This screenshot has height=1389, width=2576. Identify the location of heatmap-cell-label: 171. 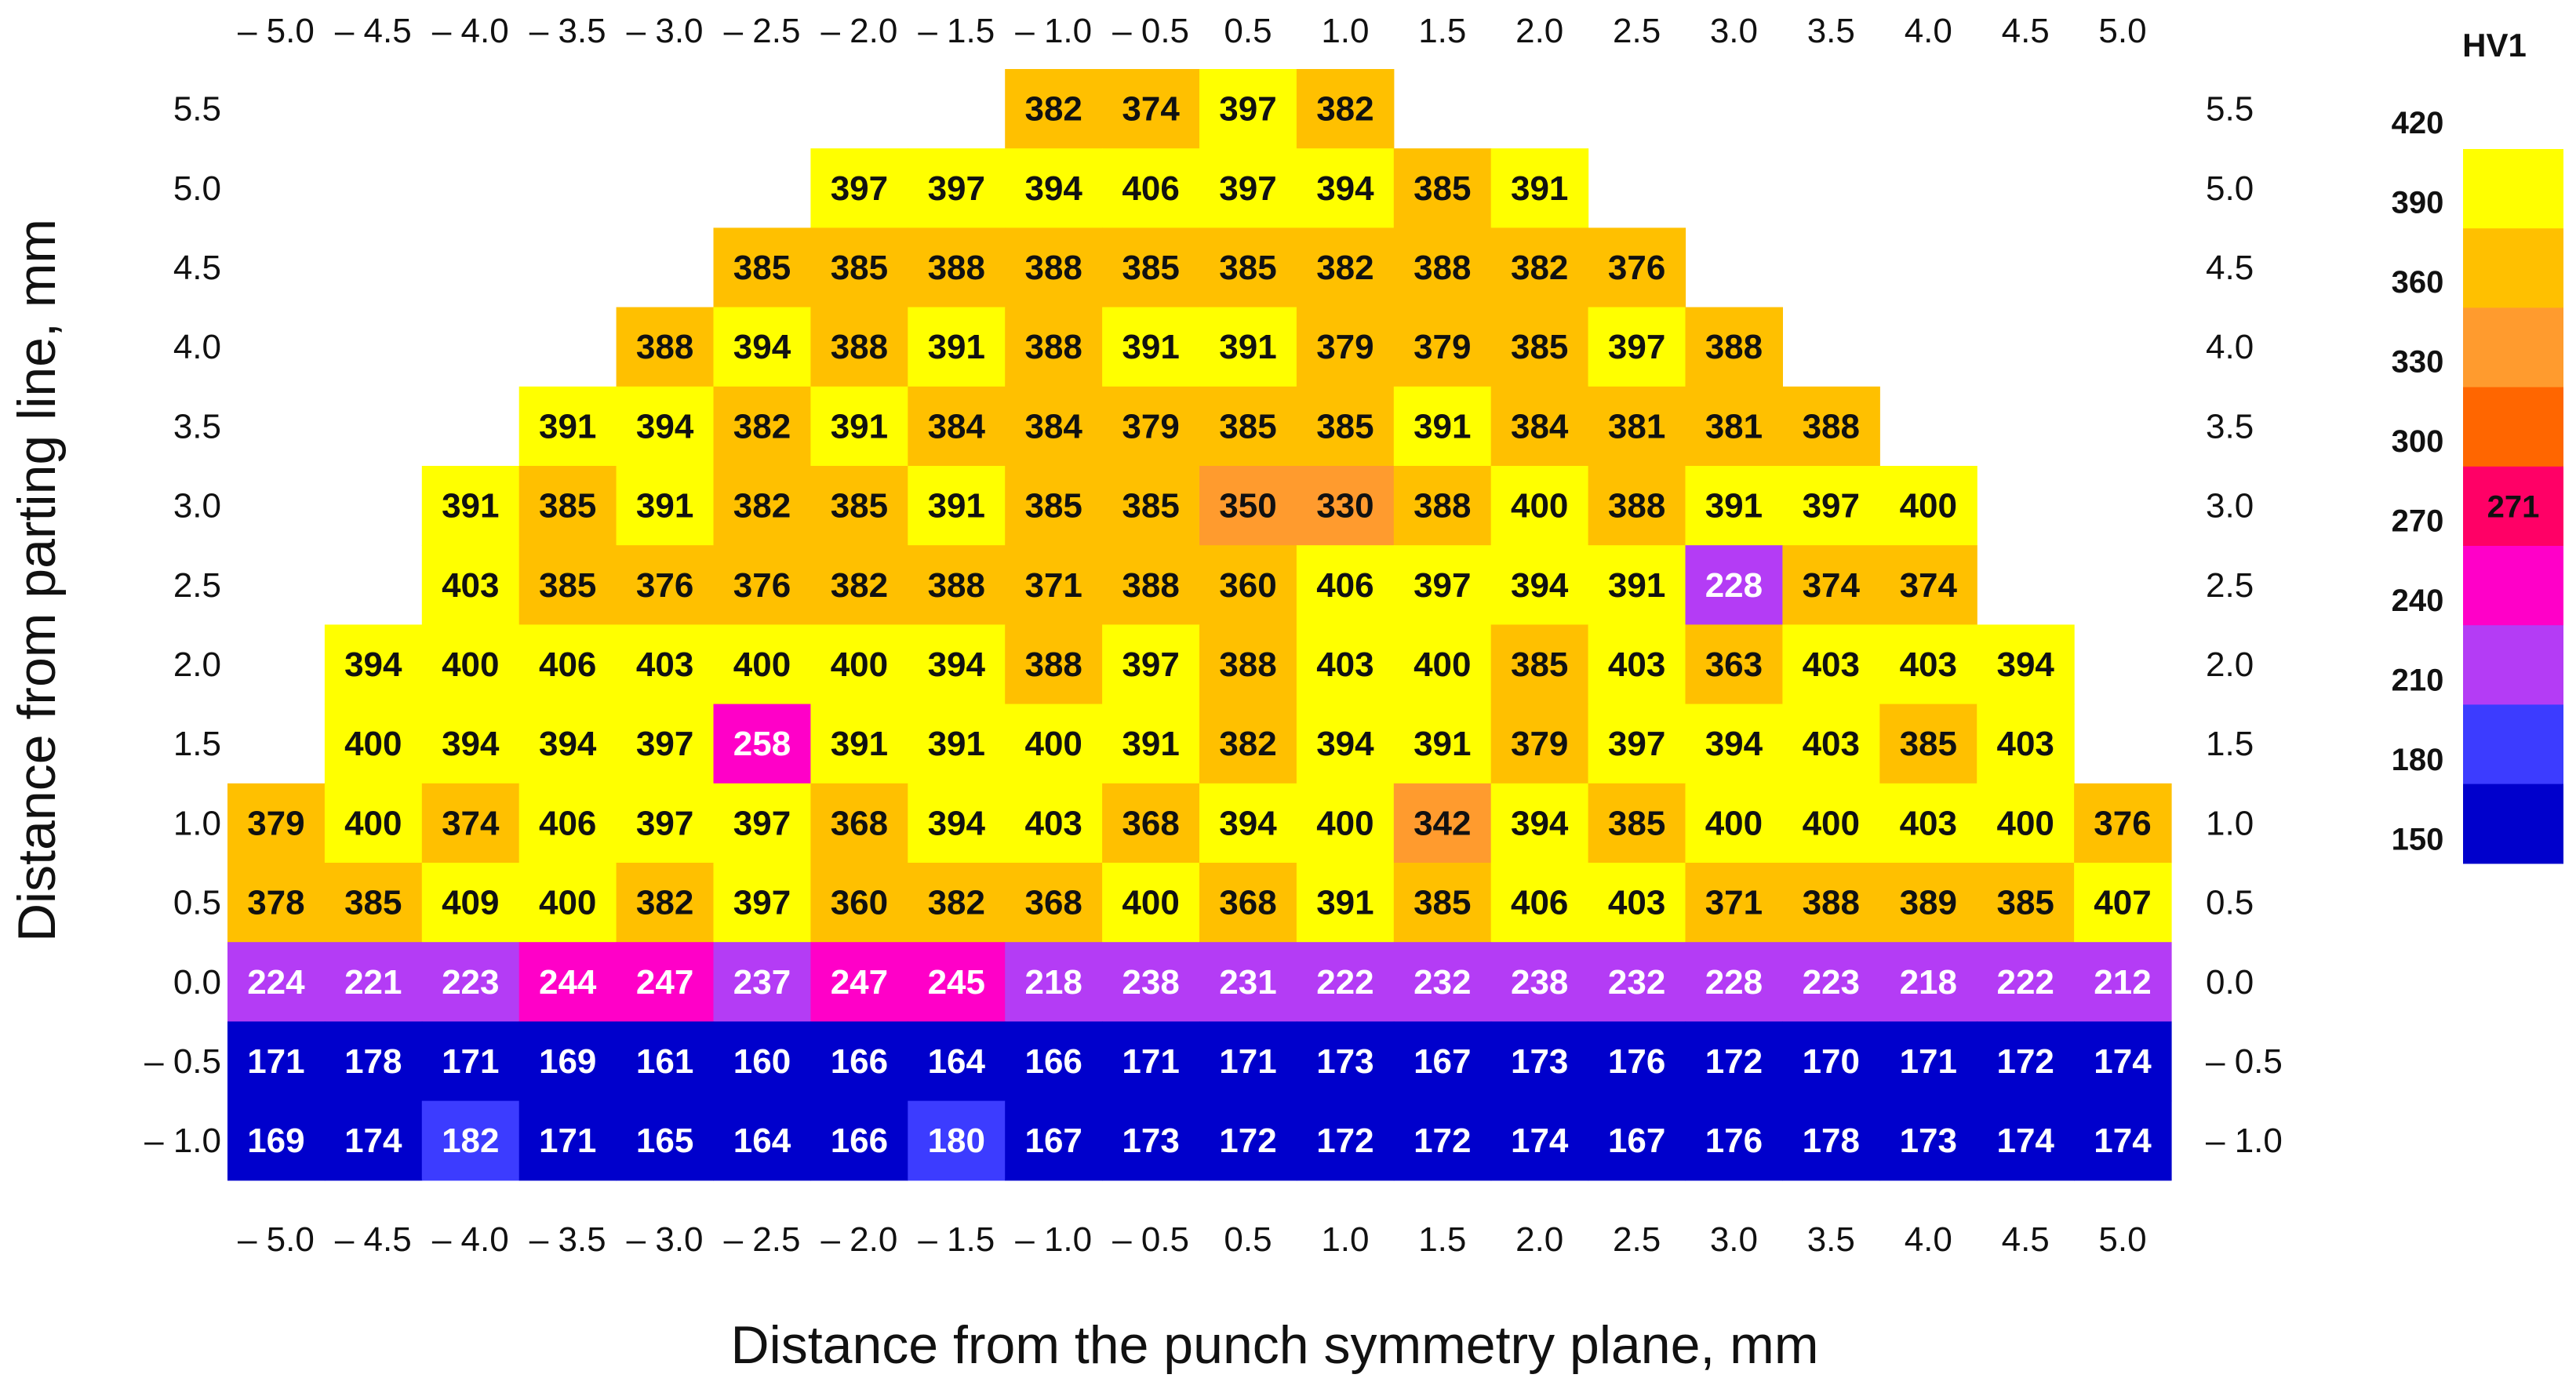
(275, 1061).